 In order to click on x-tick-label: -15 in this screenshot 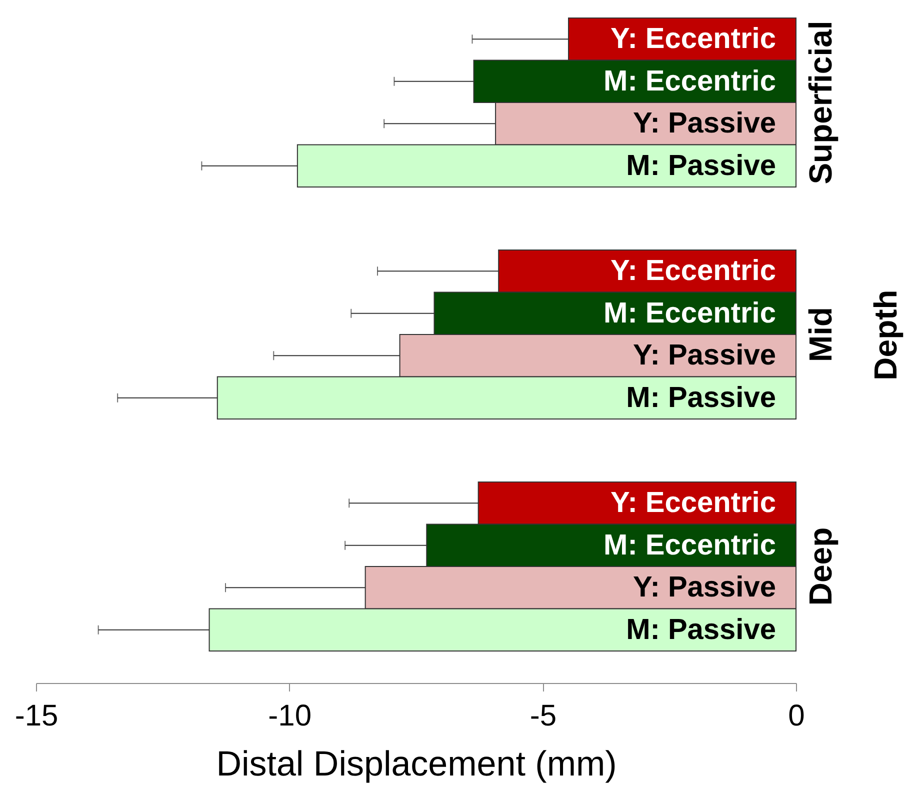, I will do `click(36, 716)`.